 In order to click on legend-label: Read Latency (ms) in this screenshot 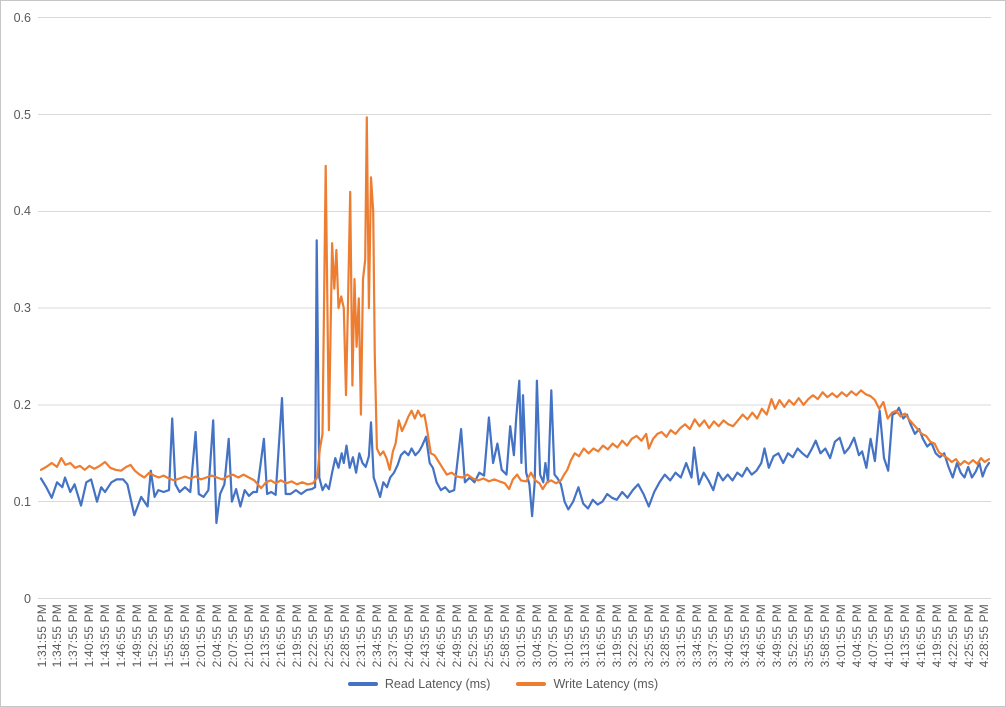, I will do `click(437, 684)`.